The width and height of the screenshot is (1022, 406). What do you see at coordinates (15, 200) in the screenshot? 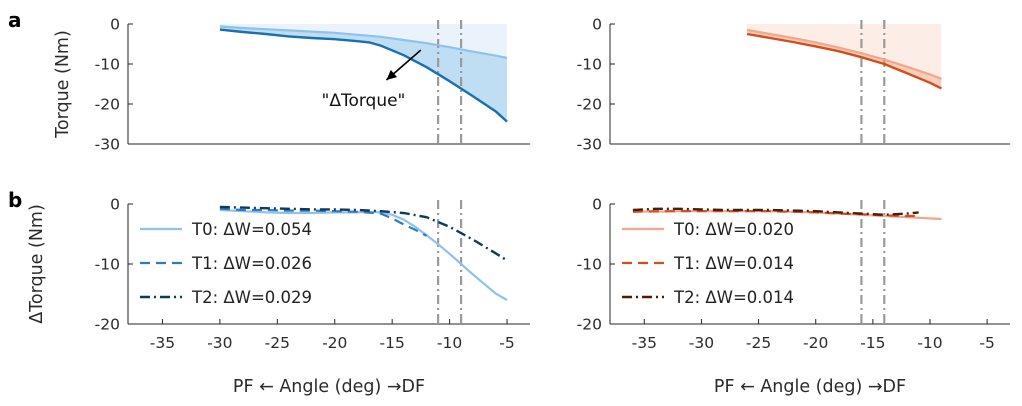
I see `panel-letter-b: b` at bounding box center [15, 200].